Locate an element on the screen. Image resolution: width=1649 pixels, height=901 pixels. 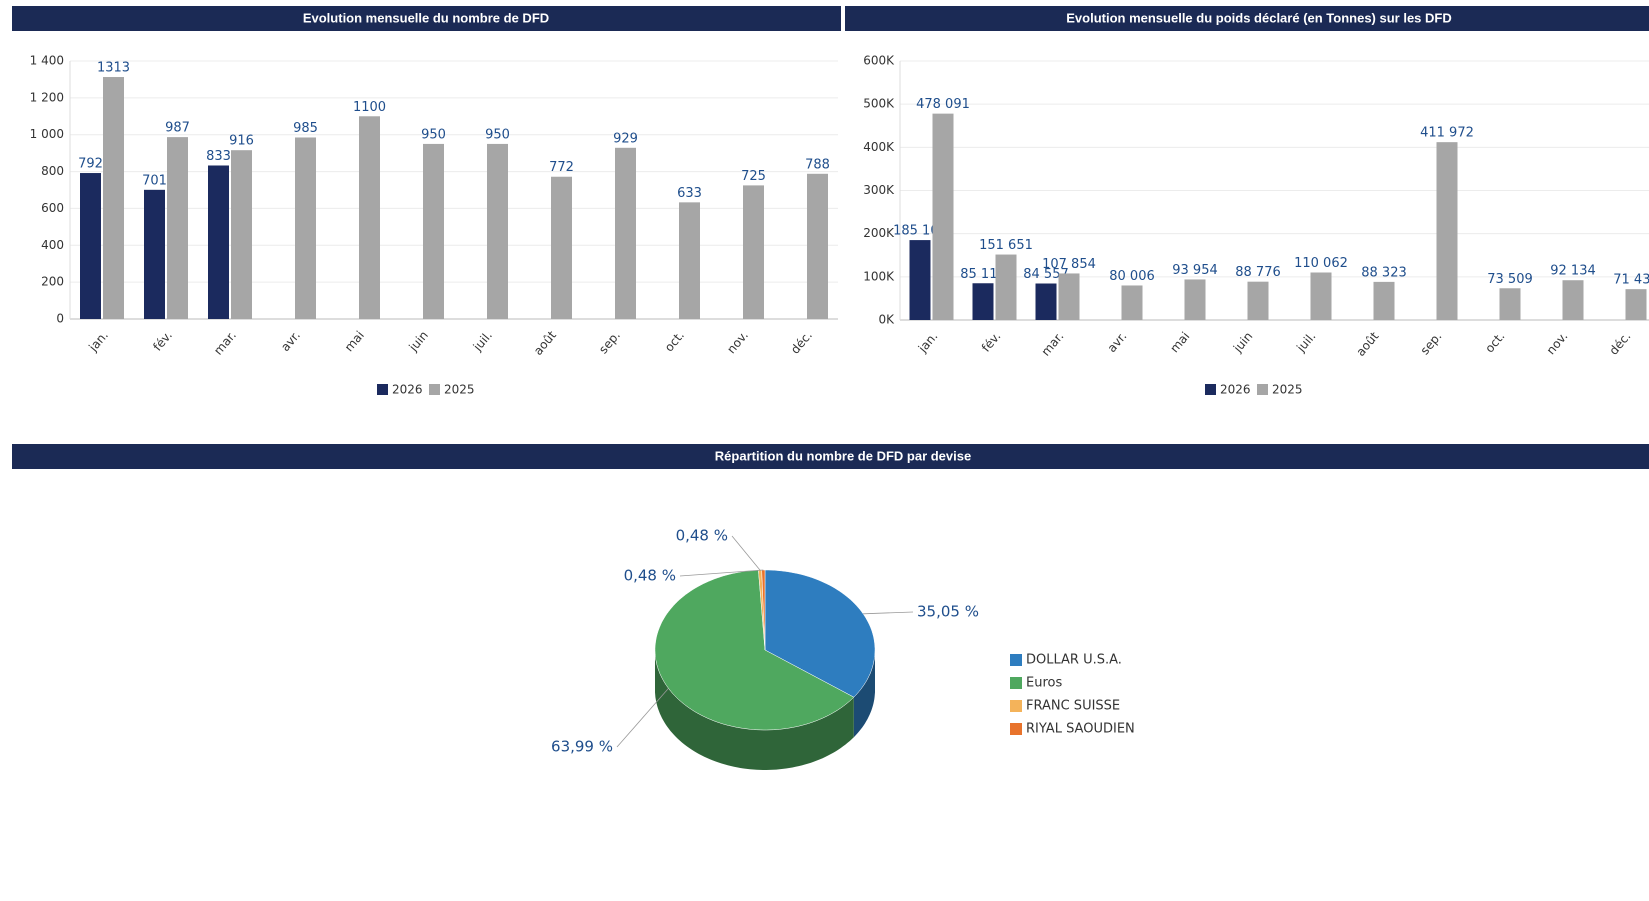
chart-title: Répartition du nombre de DFD par devise is located at coordinates (843, 455).